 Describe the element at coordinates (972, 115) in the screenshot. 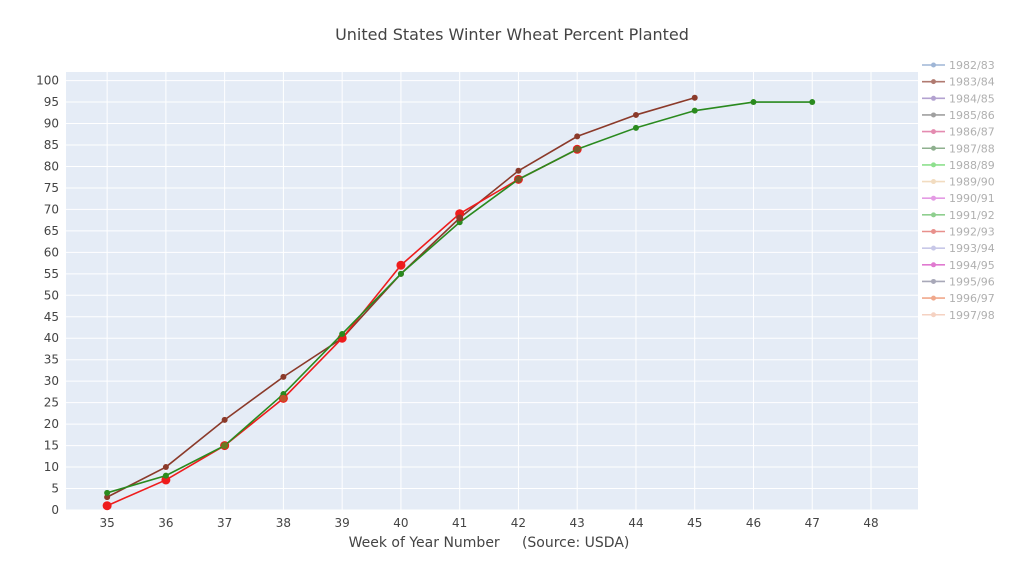

I see `legend-label: 1985/86` at that location.